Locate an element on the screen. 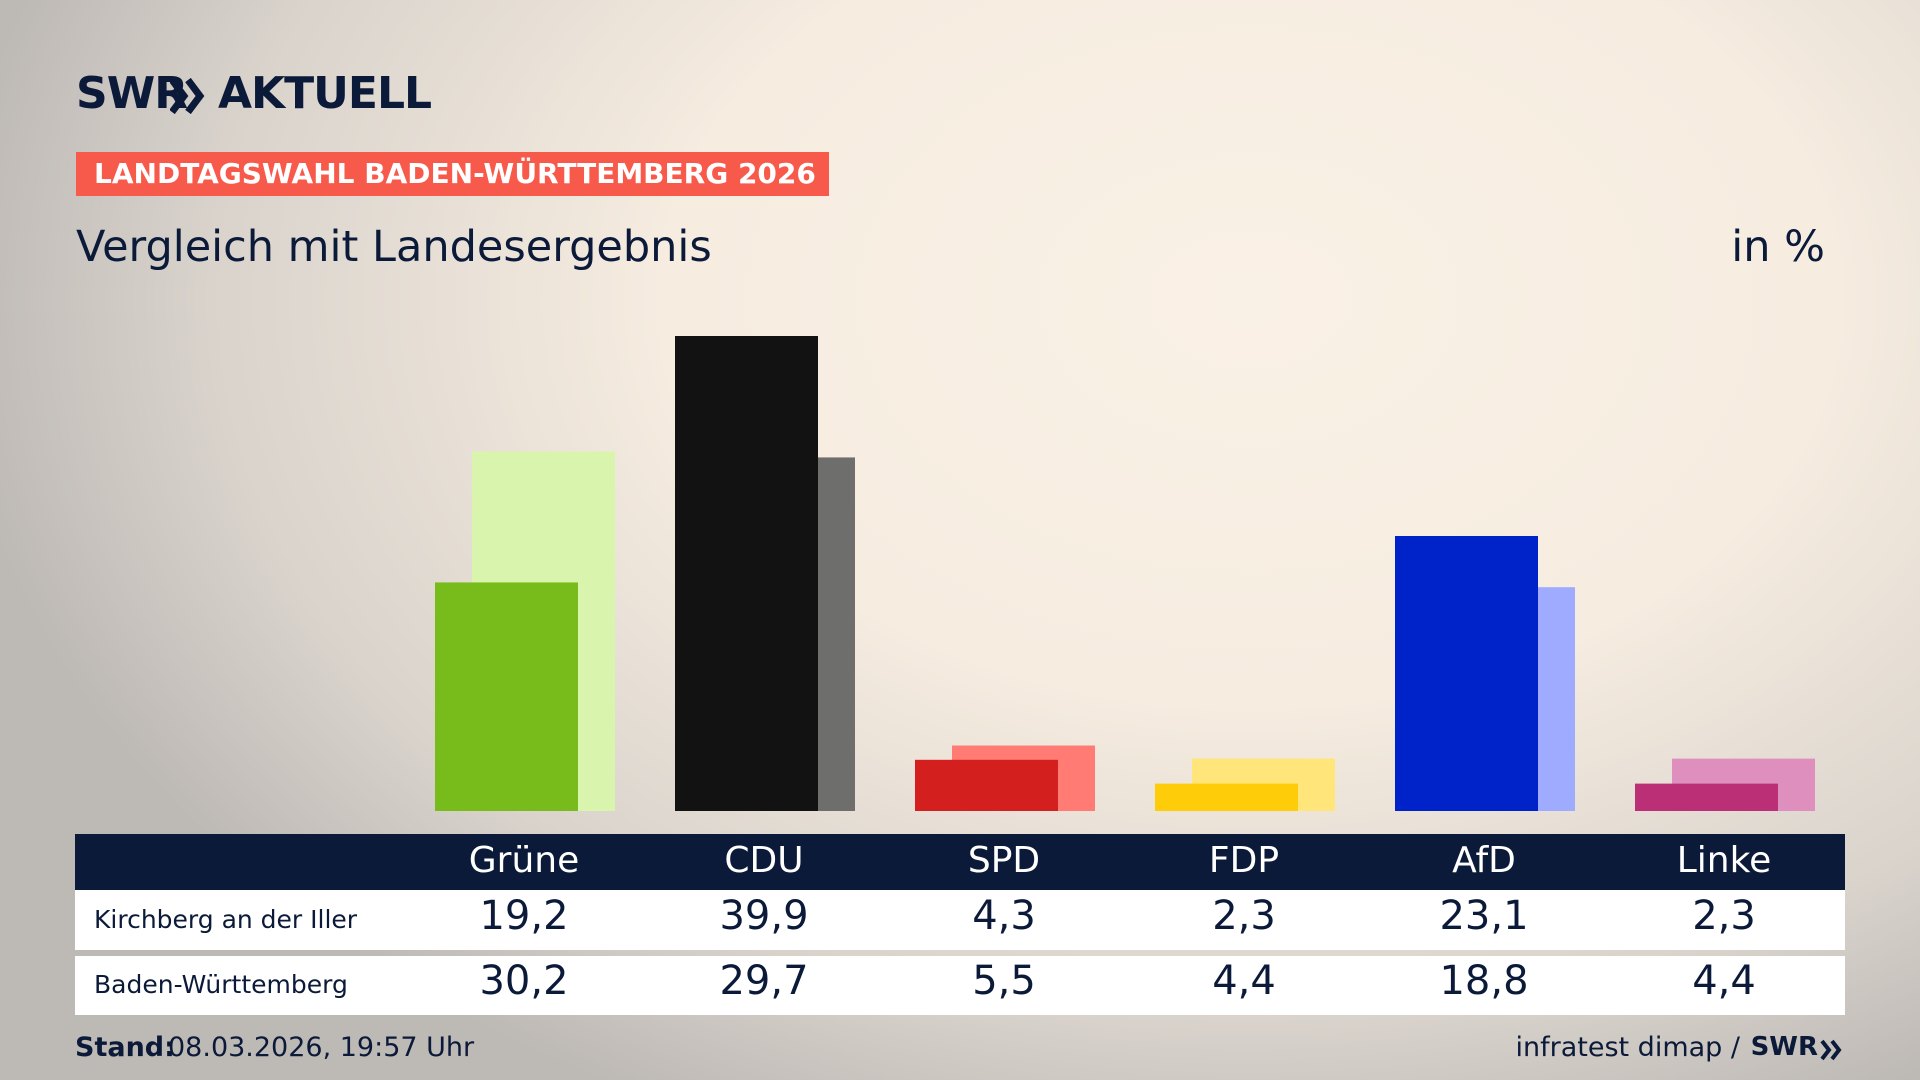  value-label: 30,2 is located at coordinates (524, 981).